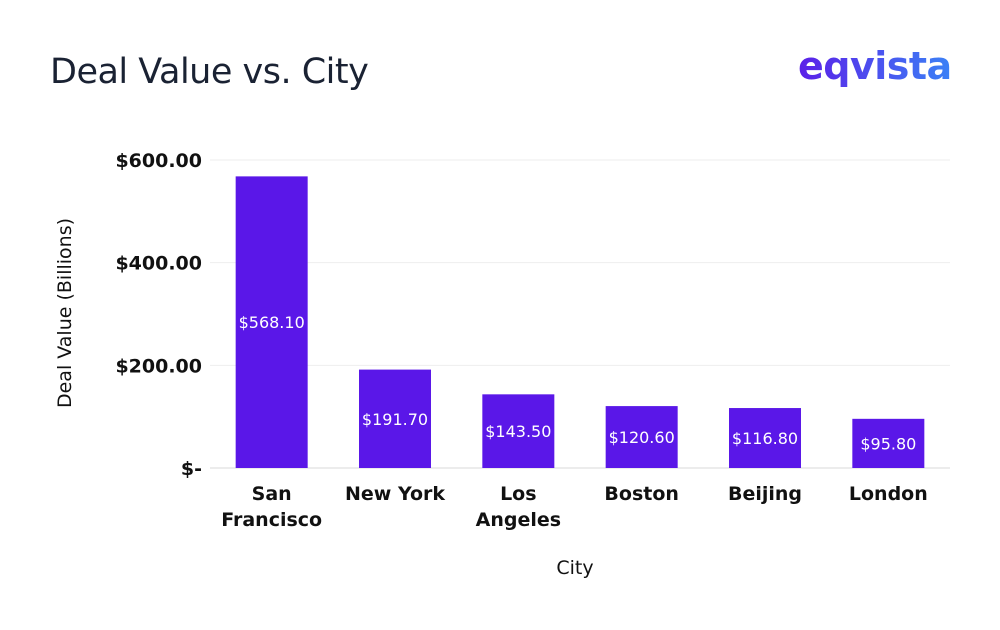  What do you see at coordinates (518, 494) in the screenshot?
I see `x-tick-label: Los` at bounding box center [518, 494].